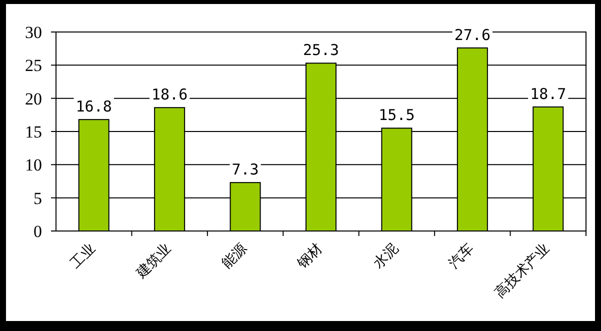  What do you see at coordinates (386, 256) in the screenshot?
I see `x-tick-label: 水泥` at bounding box center [386, 256].